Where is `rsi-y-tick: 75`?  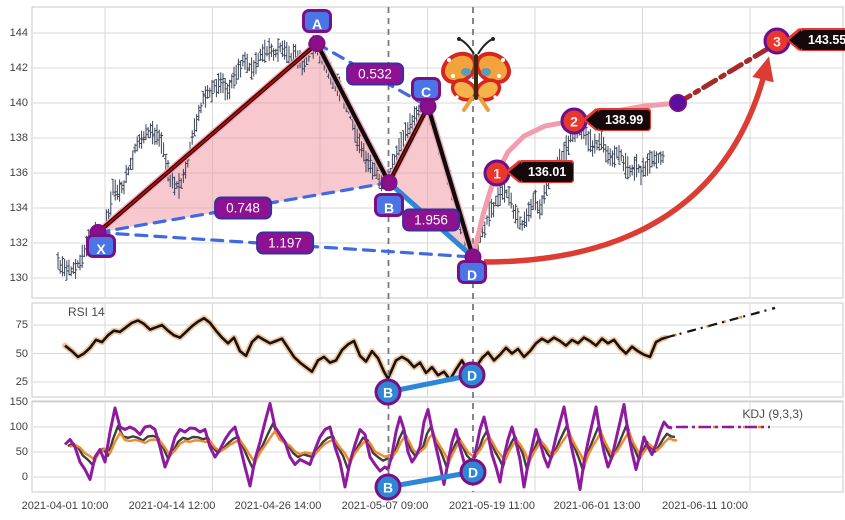
rsi-y-tick: 75 is located at coordinates (21, 325).